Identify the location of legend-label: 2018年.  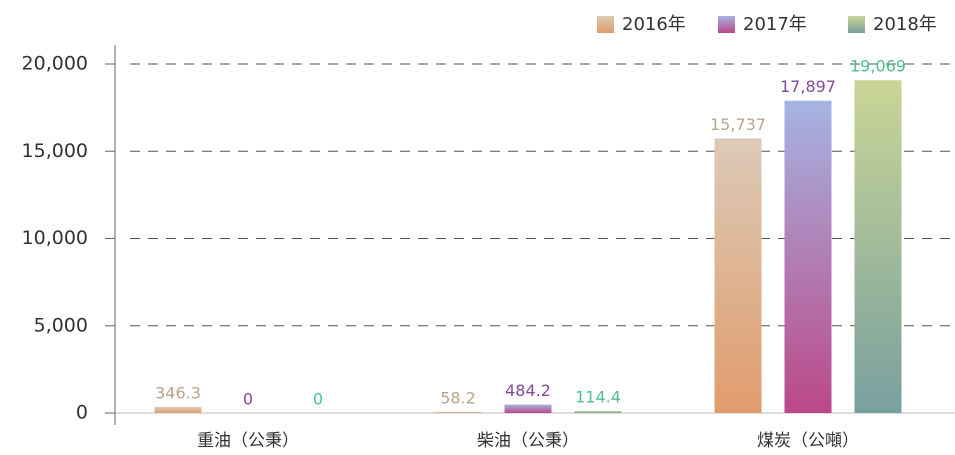
(905, 24).